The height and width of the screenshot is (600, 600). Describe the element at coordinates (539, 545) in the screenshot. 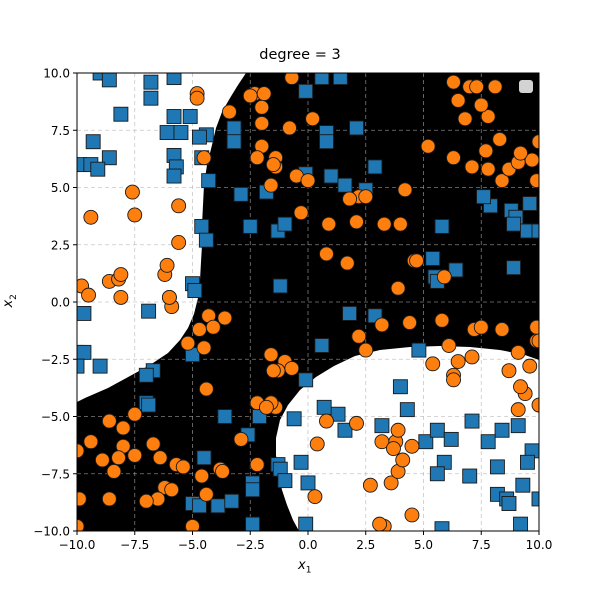

I see `x-tick-label: 10.0` at that location.